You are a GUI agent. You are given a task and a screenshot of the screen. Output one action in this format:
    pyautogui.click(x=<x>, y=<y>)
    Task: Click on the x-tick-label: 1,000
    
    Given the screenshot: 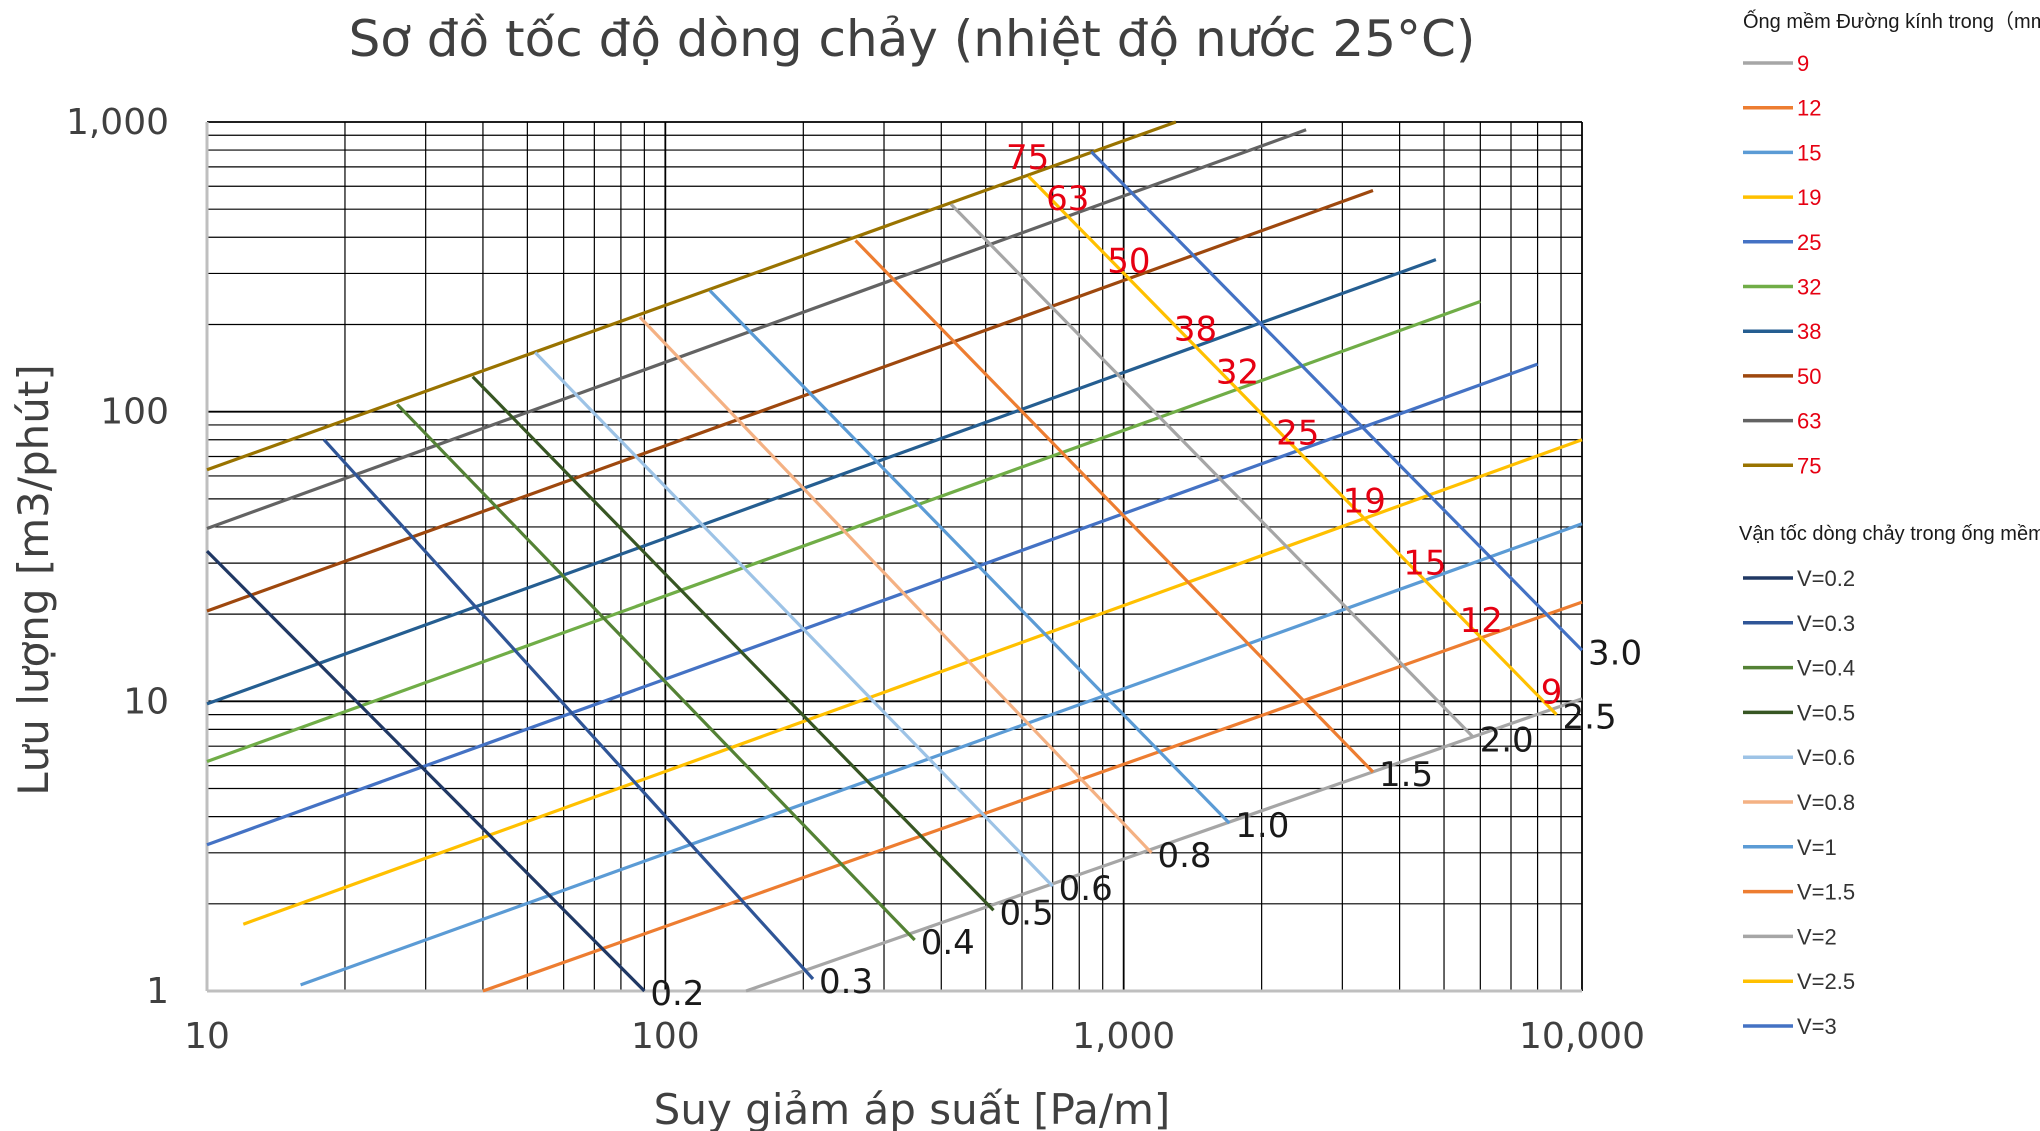 What is the action you would take?
    pyautogui.click(x=1123, y=1036)
    